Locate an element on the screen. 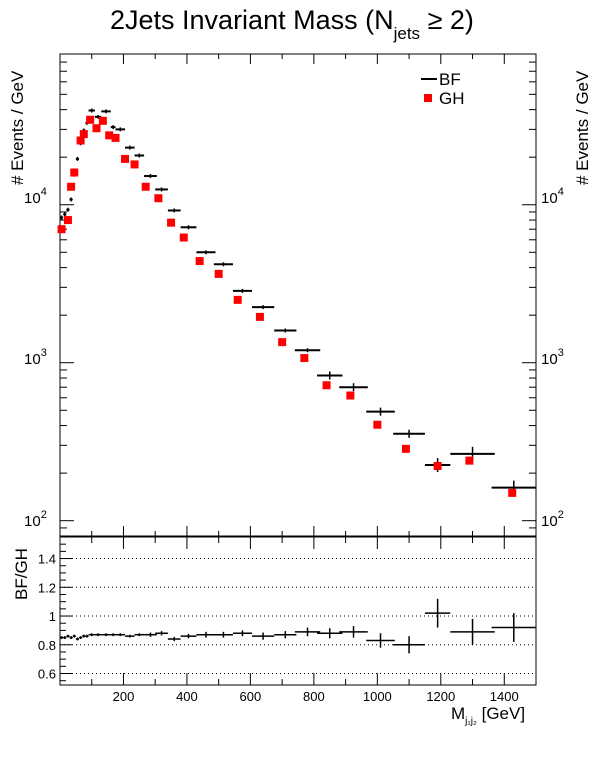 The width and height of the screenshot is (596, 772). y-tick-label-100: 10² is located at coordinates (35, 519).